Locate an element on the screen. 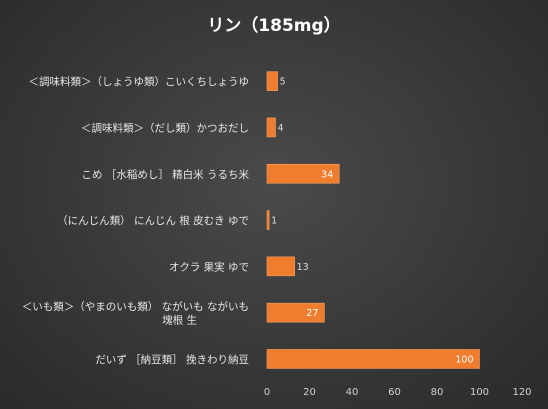  x-tick-label: 20 is located at coordinates (309, 392).